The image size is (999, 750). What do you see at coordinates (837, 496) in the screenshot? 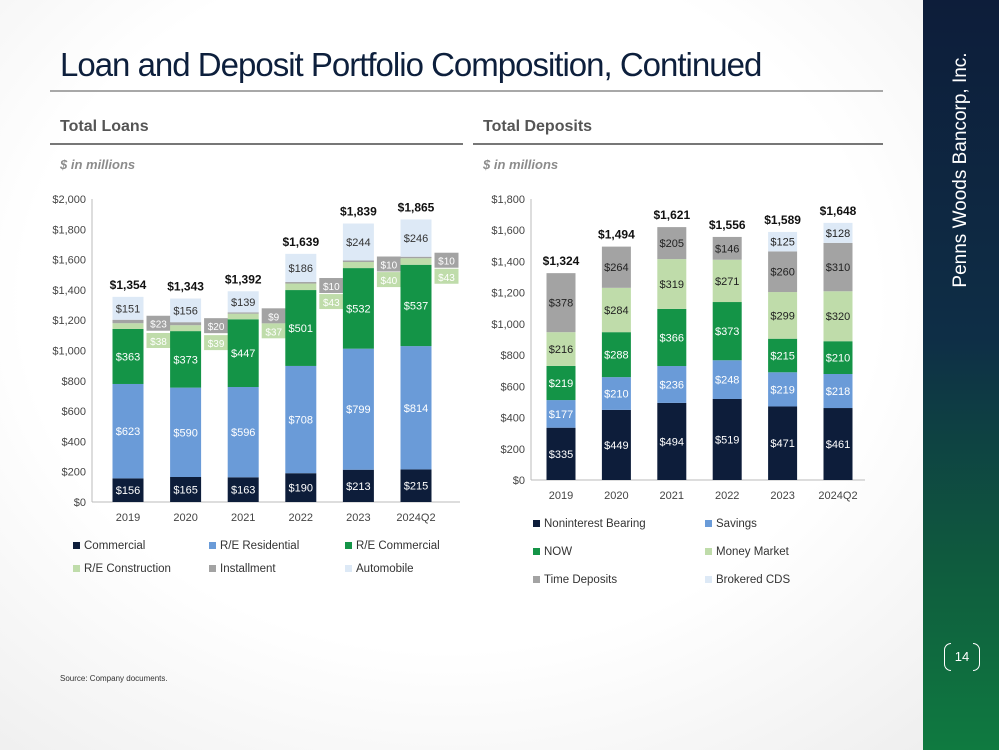
I see `deposits-category-label: 2024Q2` at bounding box center [837, 496].